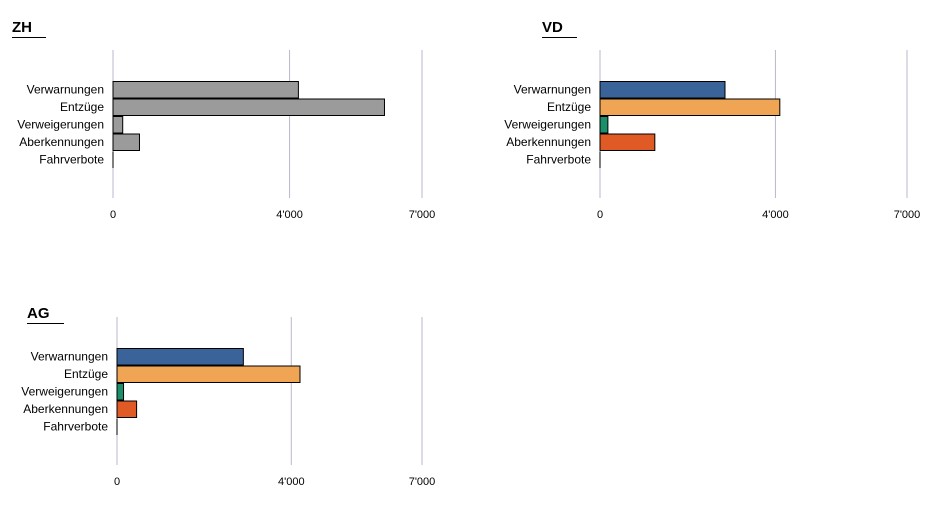 This screenshot has width=935, height=511. Describe the element at coordinates (60, 125) in the screenshot. I see `category-label-zh-2: Verweigerungen` at that location.